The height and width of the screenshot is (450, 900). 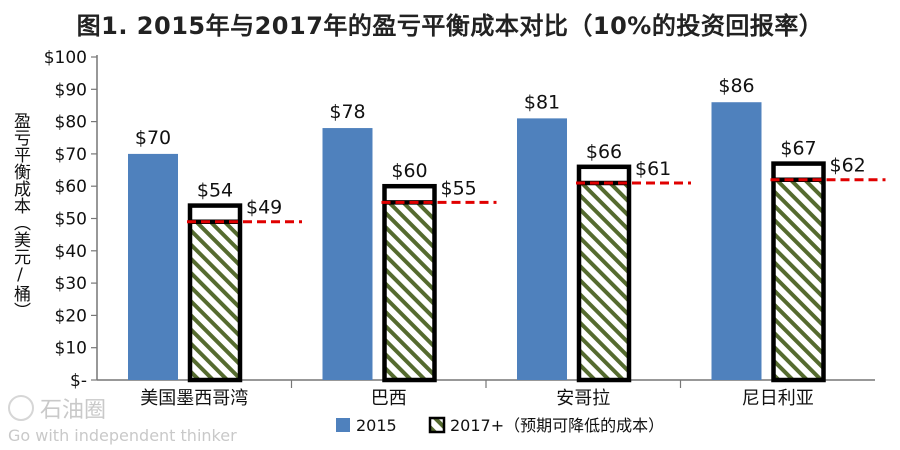 What do you see at coordinates (389, 398) in the screenshot?
I see `x-tick-label: 巴西` at bounding box center [389, 398].